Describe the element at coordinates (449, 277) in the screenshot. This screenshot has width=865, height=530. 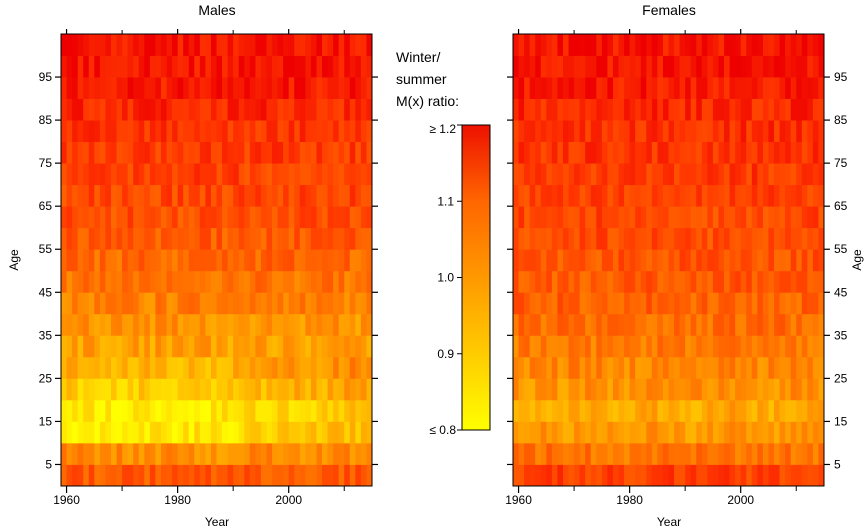
I see `legend-ticks: 0.91.01.1` at that location.